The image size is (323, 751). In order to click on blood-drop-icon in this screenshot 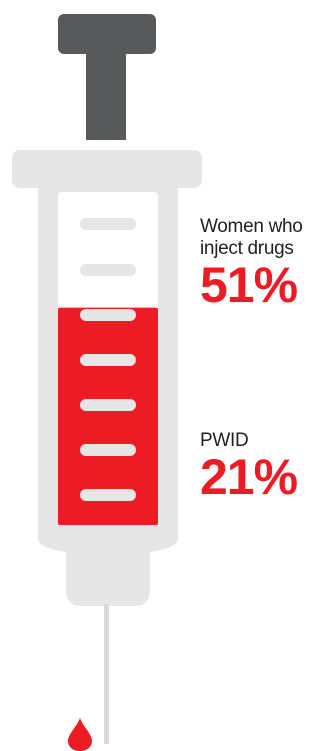, I will do `click(80, 734)`.